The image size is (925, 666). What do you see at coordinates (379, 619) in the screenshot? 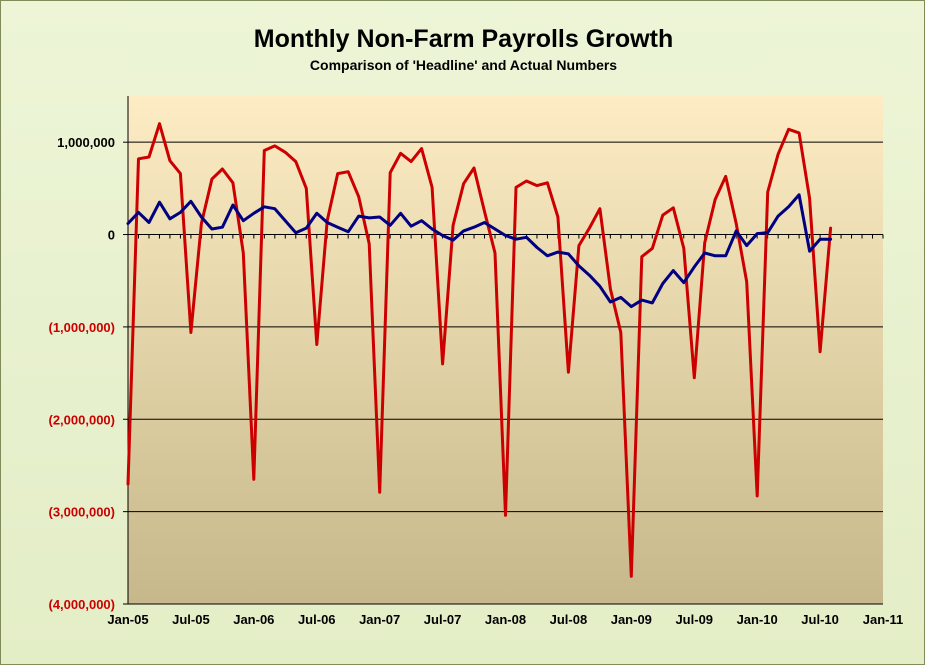
I see `x-tick-label: Jan-07` at bounding box center [379, 619].